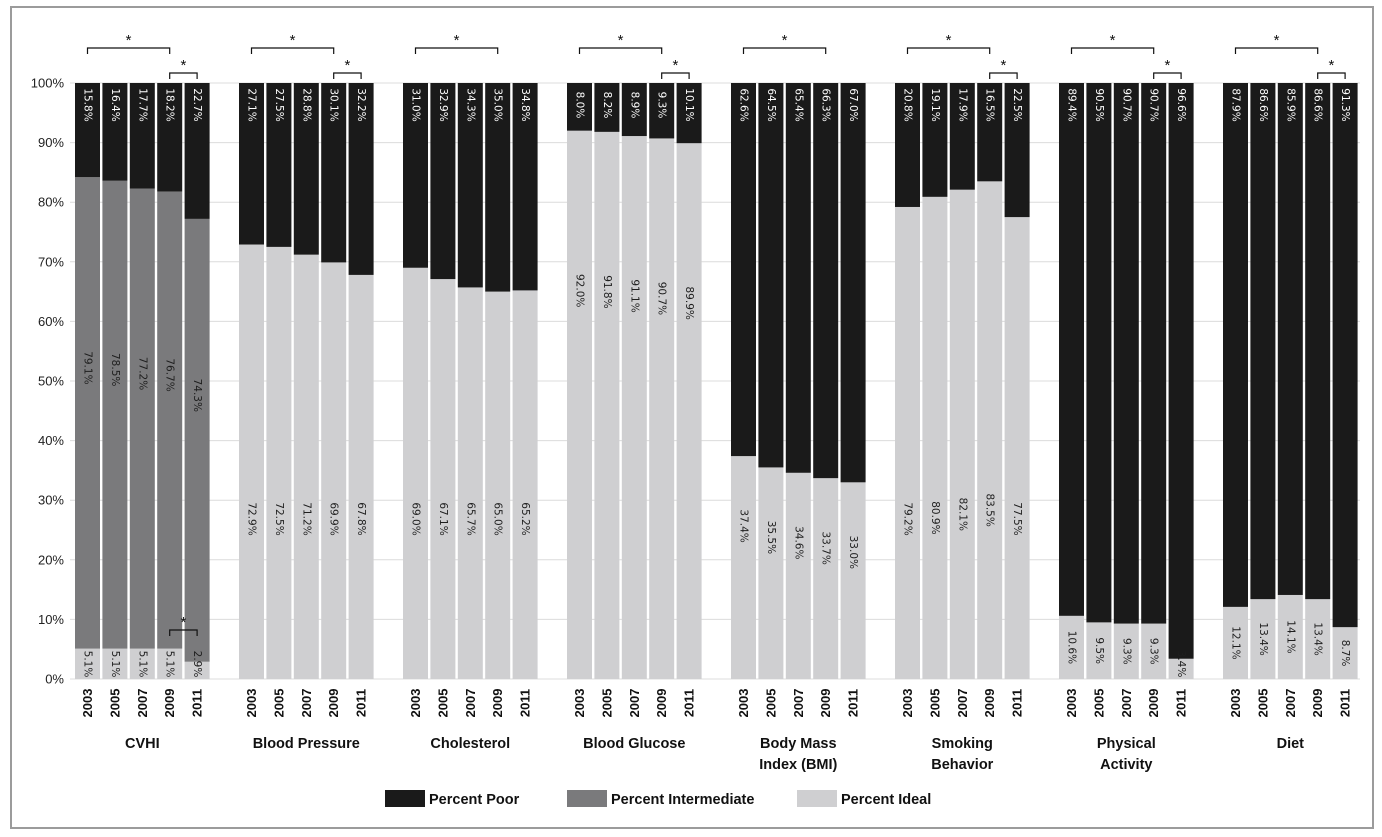 The image size is (1382, 837). I want to click on data-label-poor: 28.8%, so click(306, 104).